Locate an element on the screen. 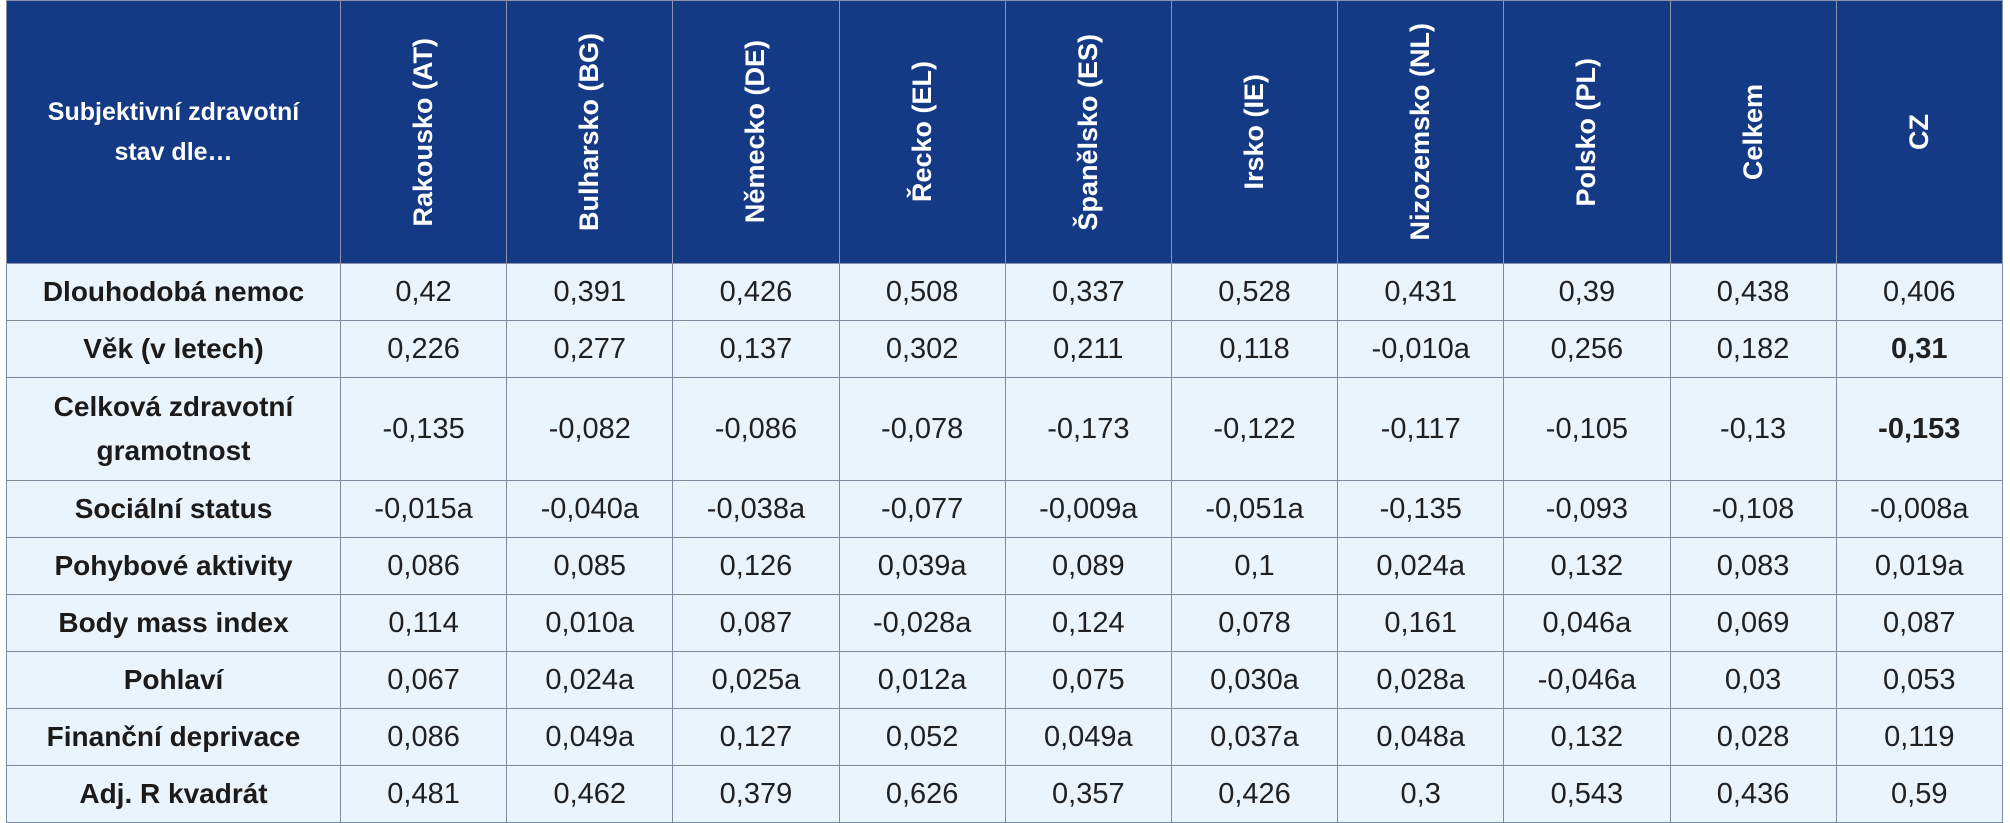 The height and width of the screenshot is (823, 2010). table-cell: -0,122 is located at coordinates (1254, 429).